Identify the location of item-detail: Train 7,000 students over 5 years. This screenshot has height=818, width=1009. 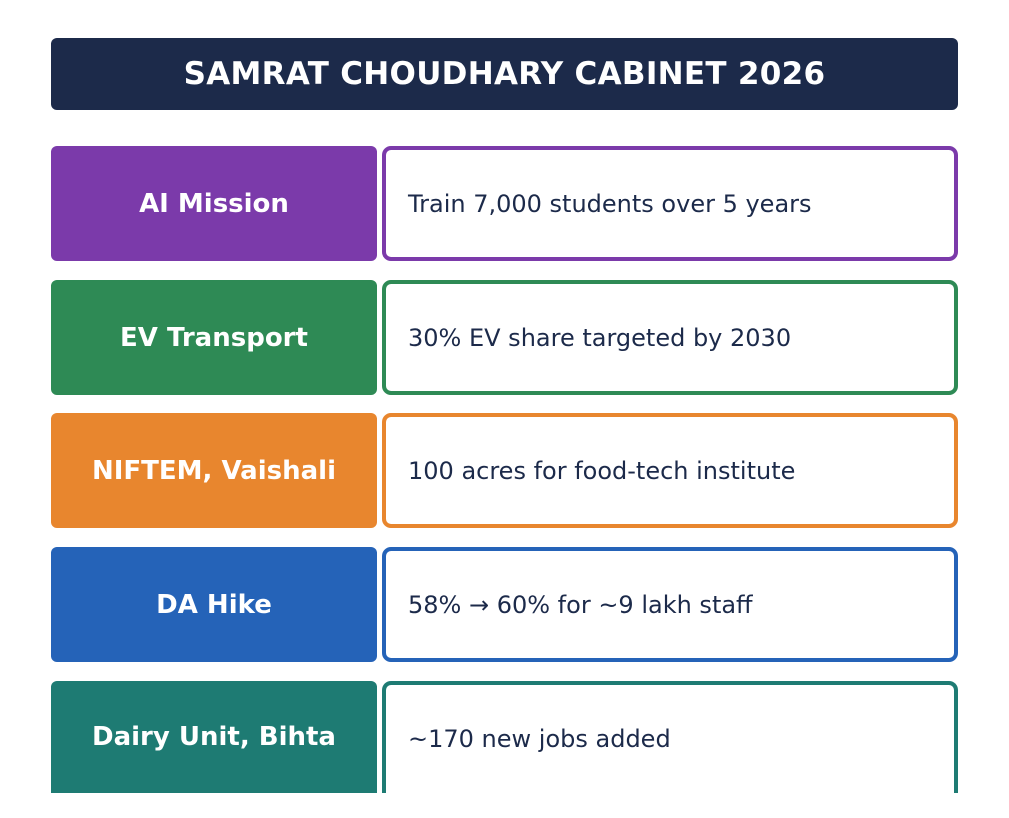
(670, 203).